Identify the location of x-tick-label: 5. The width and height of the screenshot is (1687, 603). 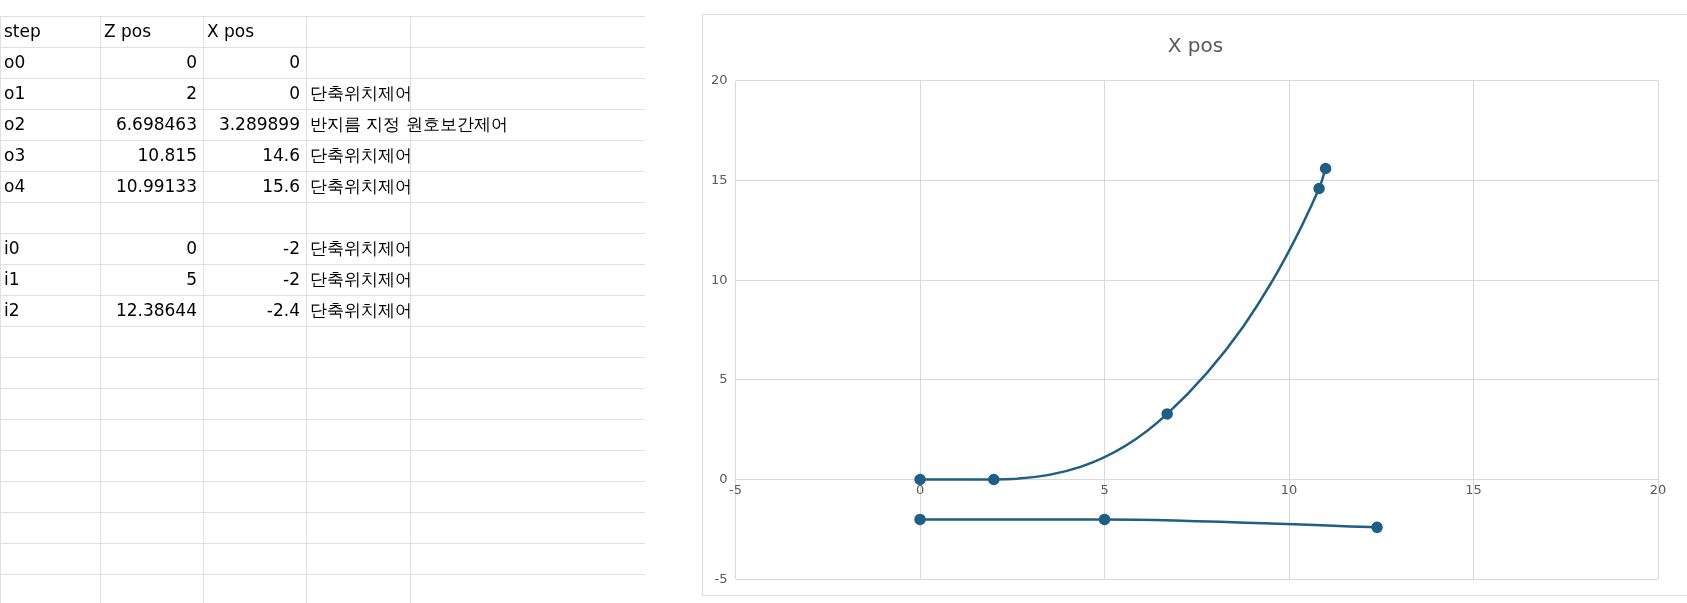
(1104, 489).